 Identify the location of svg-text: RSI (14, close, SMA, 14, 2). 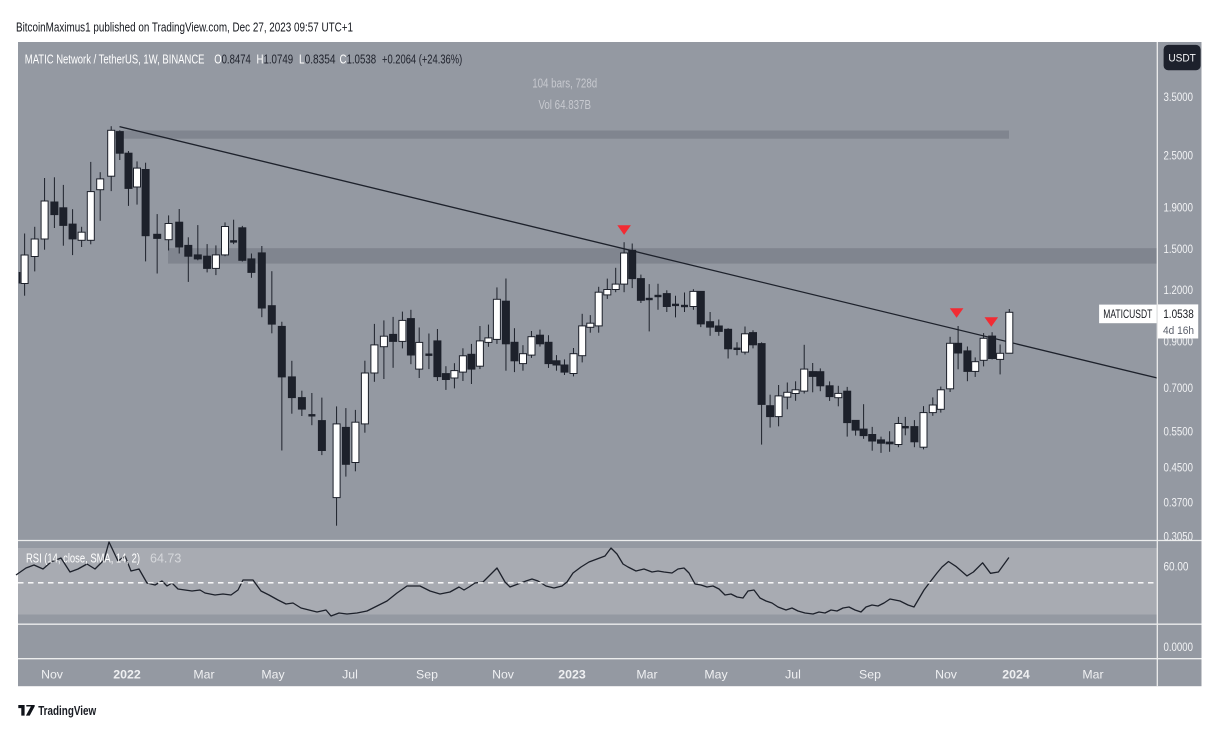
(83, 558).